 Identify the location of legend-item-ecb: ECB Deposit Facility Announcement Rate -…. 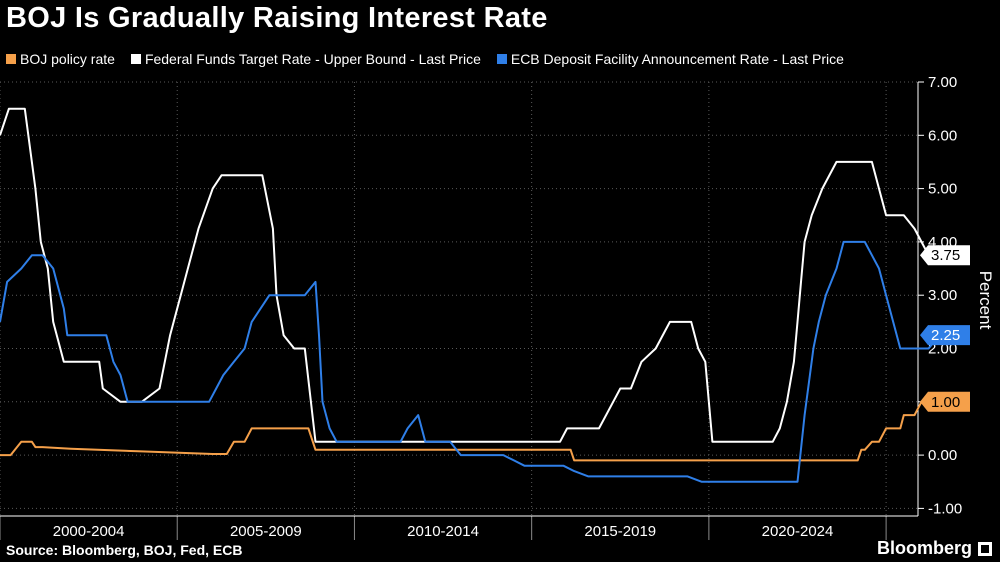
(670, 59).